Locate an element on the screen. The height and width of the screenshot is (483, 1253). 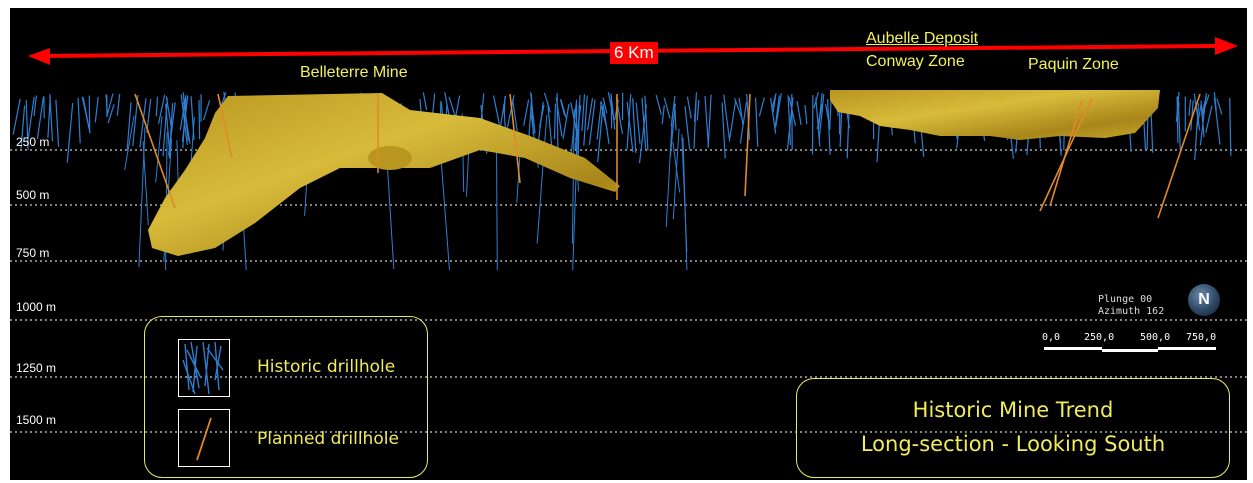
azimuth-text: Azimuth 162 is located at coordinates (1131, 311).